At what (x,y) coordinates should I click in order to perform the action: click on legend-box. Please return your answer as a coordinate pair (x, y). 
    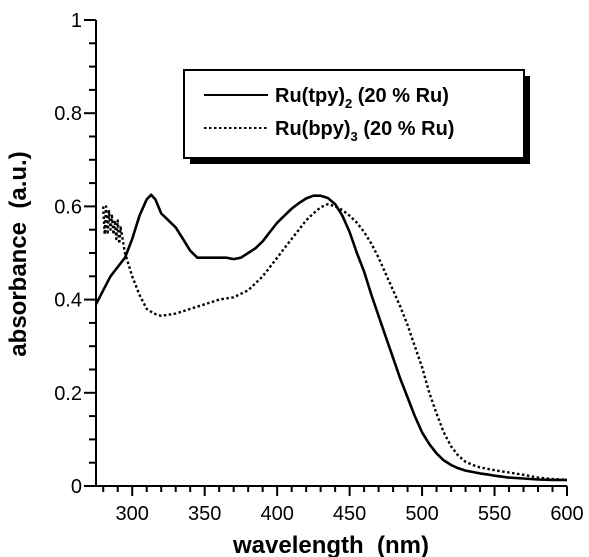
    Looking at the image, I should click on (354, 114).